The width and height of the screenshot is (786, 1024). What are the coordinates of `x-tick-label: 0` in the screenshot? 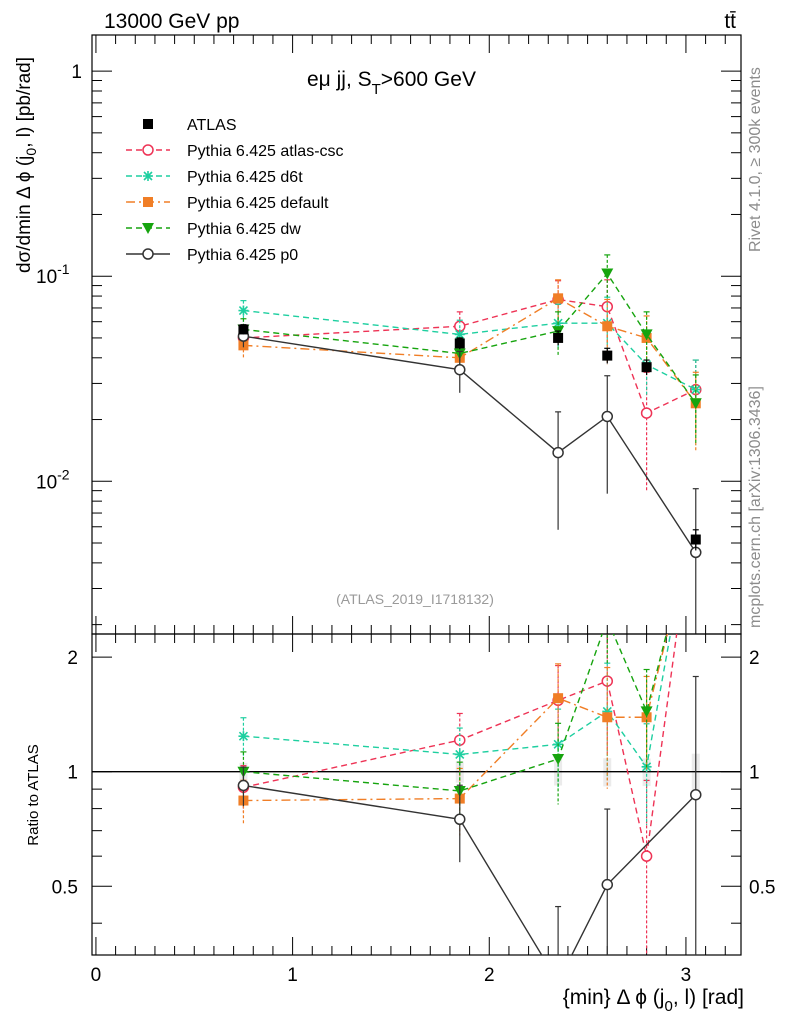 It's located at (96, 975).